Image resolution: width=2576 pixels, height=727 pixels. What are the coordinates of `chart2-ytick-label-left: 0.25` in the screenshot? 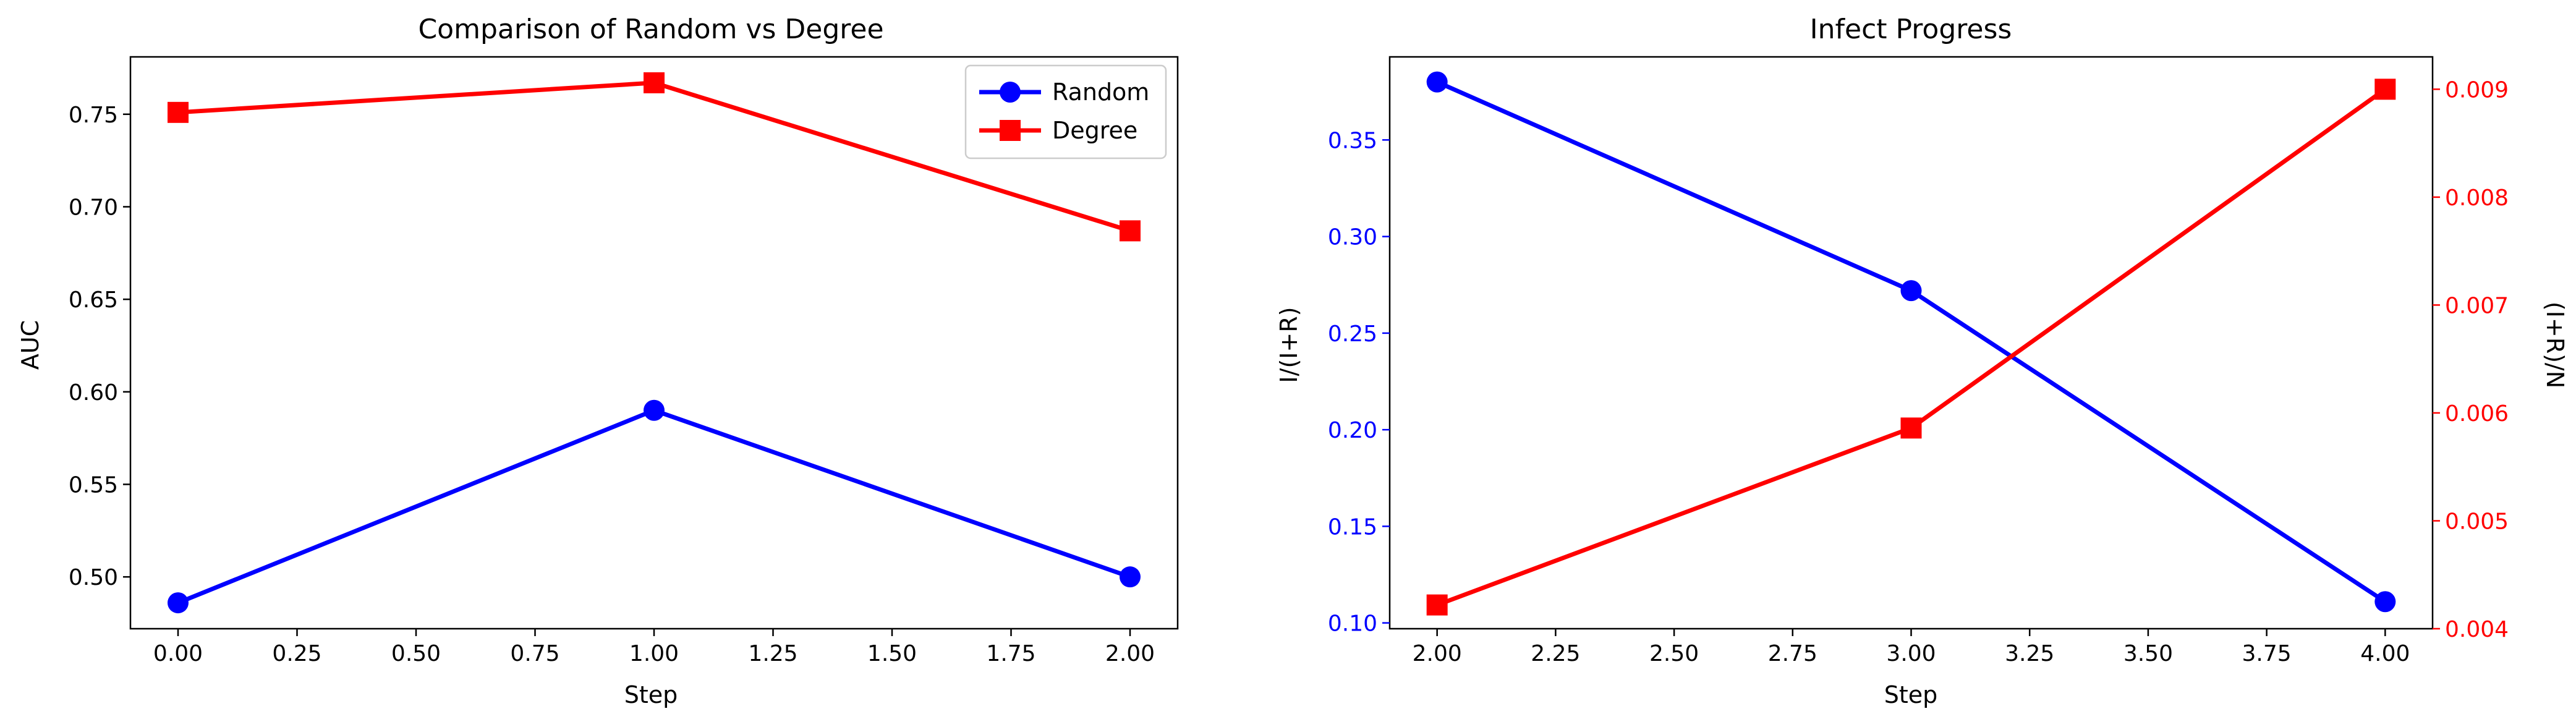 It's located at (1352, 334).